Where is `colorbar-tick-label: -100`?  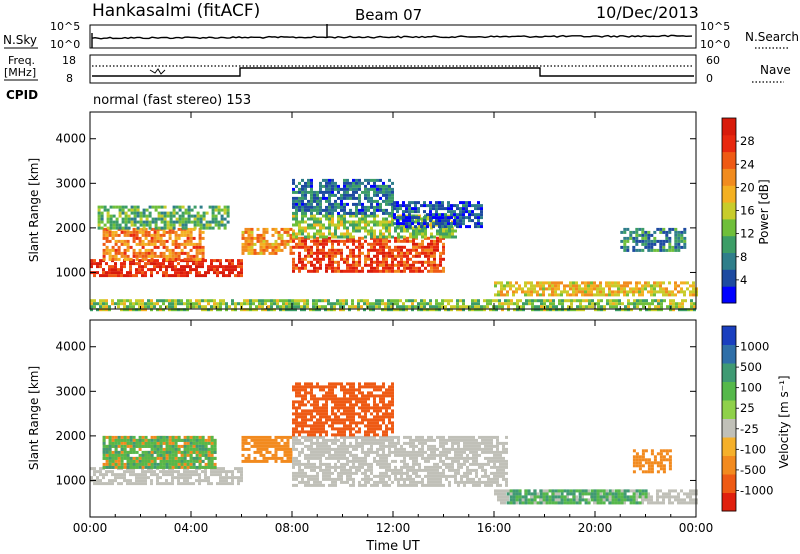
colorbar-tick-label: -100 is located at coordinates (753, 449).